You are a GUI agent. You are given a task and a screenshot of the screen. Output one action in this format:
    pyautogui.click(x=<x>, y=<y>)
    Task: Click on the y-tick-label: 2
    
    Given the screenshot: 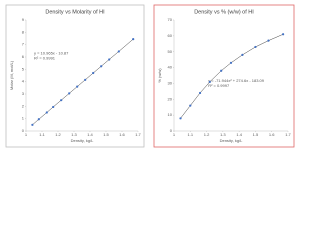 What is the action you would take?
    pyautogui.click(x=23, y=105)
    